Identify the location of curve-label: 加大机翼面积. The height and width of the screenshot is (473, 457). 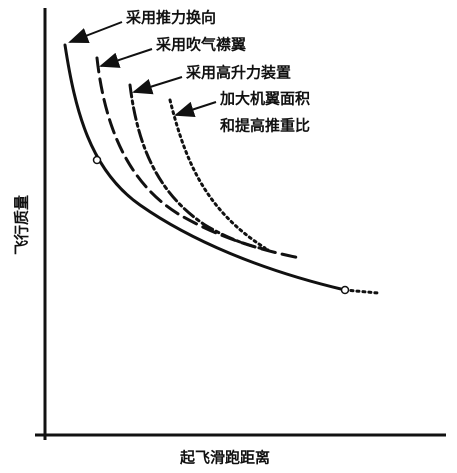
(264, 99).